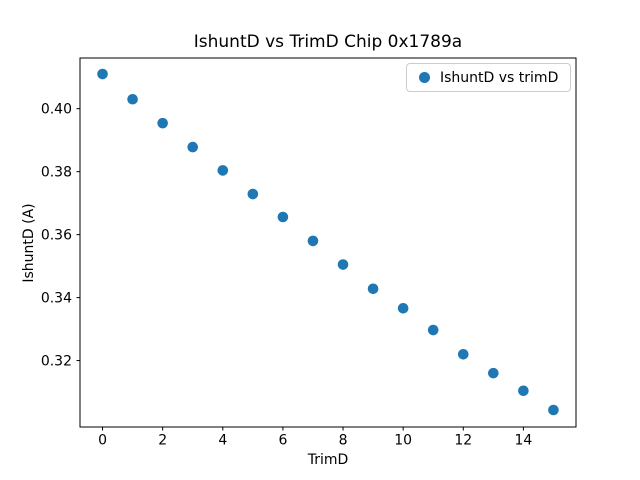 The image size is (640, 480). Describe the element at coordinates (56, 299) in the screenshot. I see `y-tick-label: 0.34` at that location.